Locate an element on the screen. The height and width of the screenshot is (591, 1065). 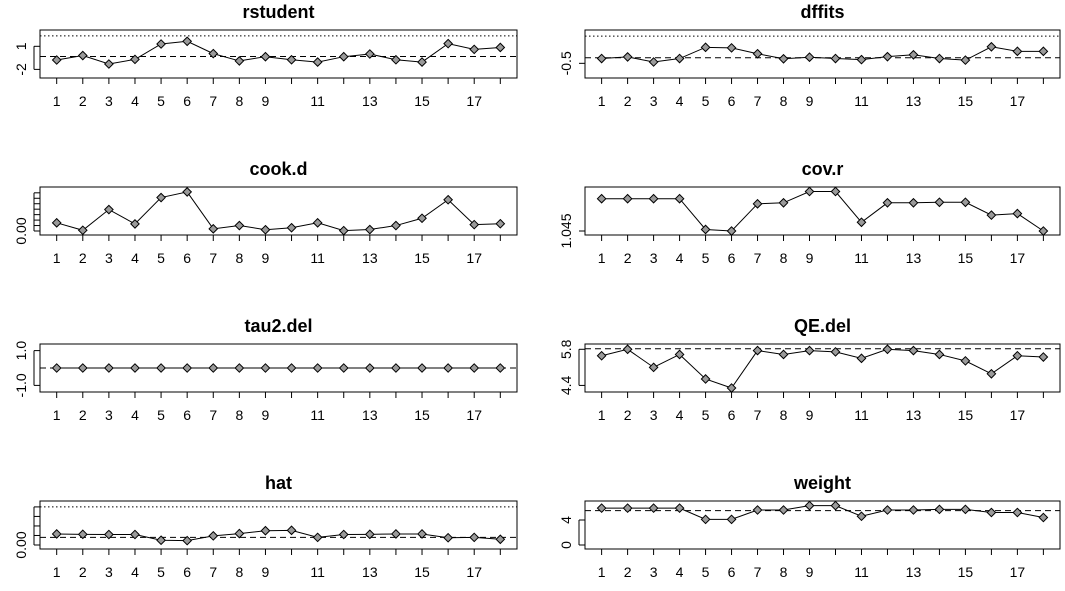
panel-dffits: dffits 1 2 3 4 5 6 7 8 9 11 13 15 17 -0.5 is located at coordinates (809, 55).